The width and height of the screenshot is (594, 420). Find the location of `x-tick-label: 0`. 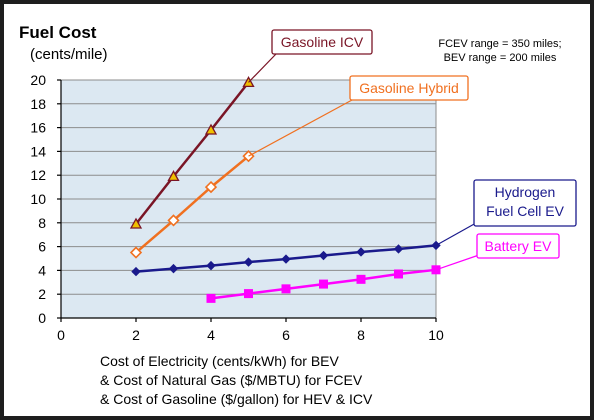

x-tick-label: 0 is located at coordinates (61, 335).